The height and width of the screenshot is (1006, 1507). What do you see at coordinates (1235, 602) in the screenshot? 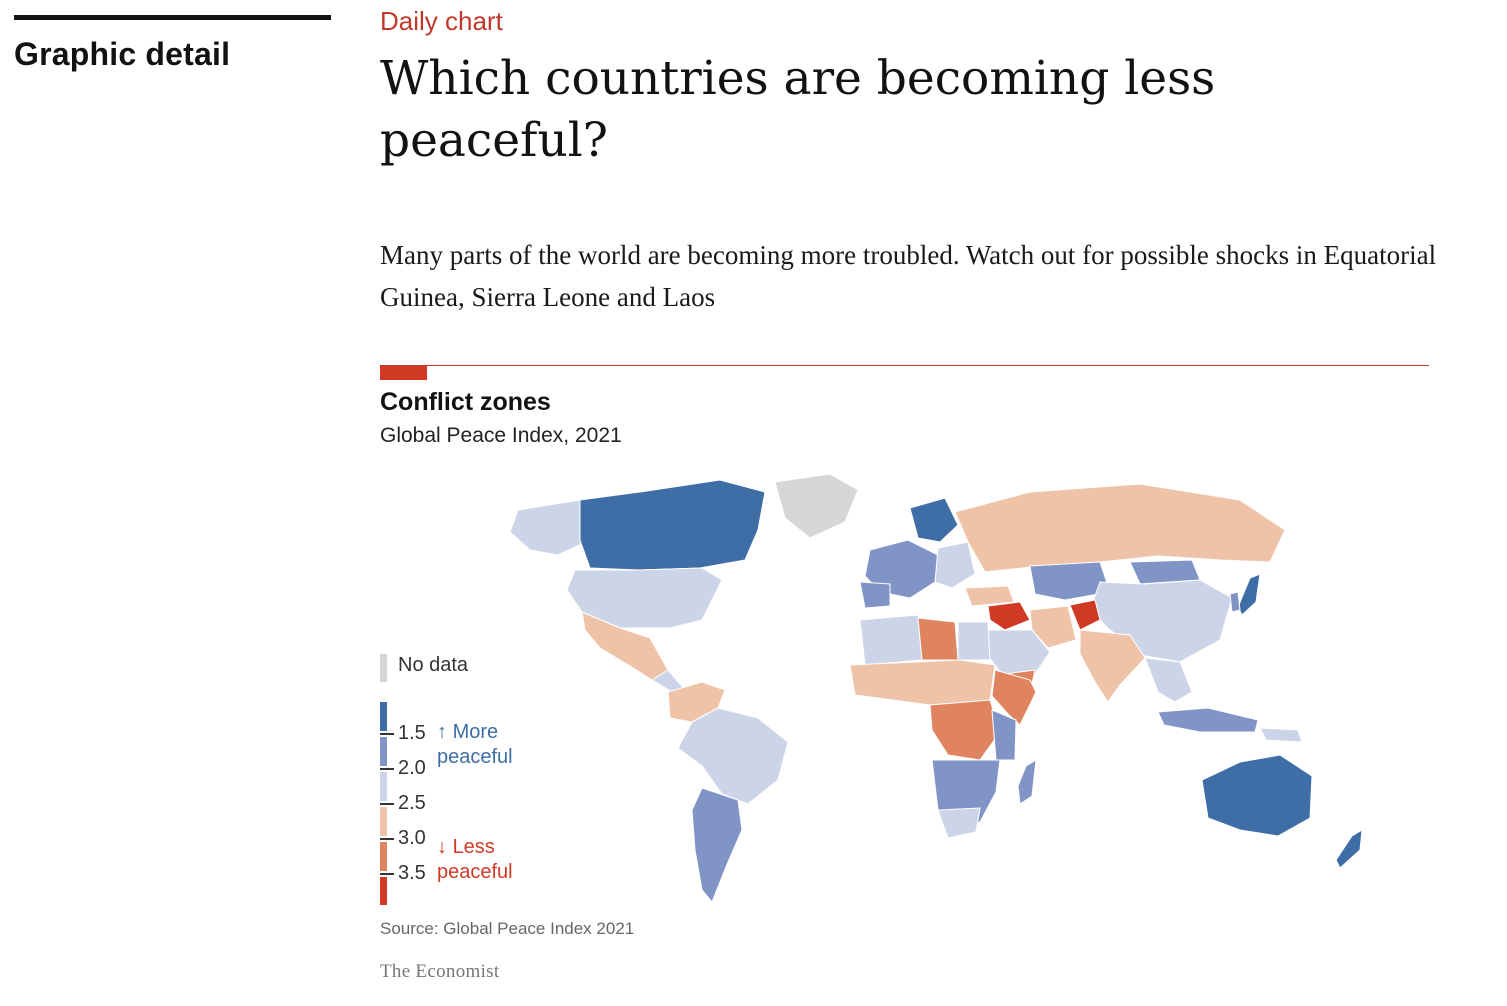
I see `region-korea` at bounding box center [1235, 602].